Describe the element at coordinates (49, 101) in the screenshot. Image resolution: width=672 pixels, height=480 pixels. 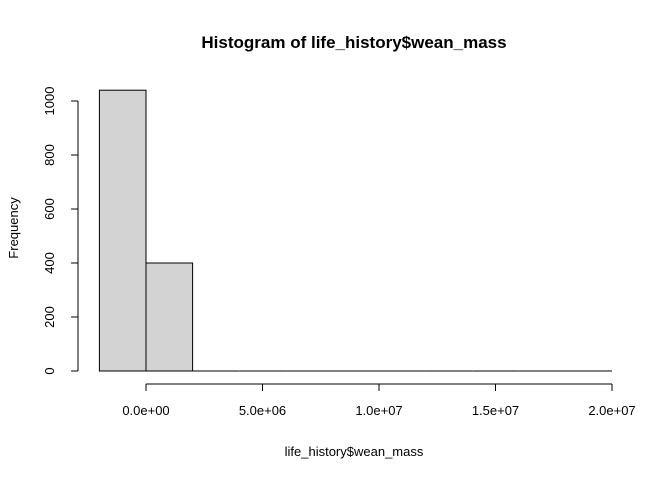
I see `y-tick-label: 1000` at that location.